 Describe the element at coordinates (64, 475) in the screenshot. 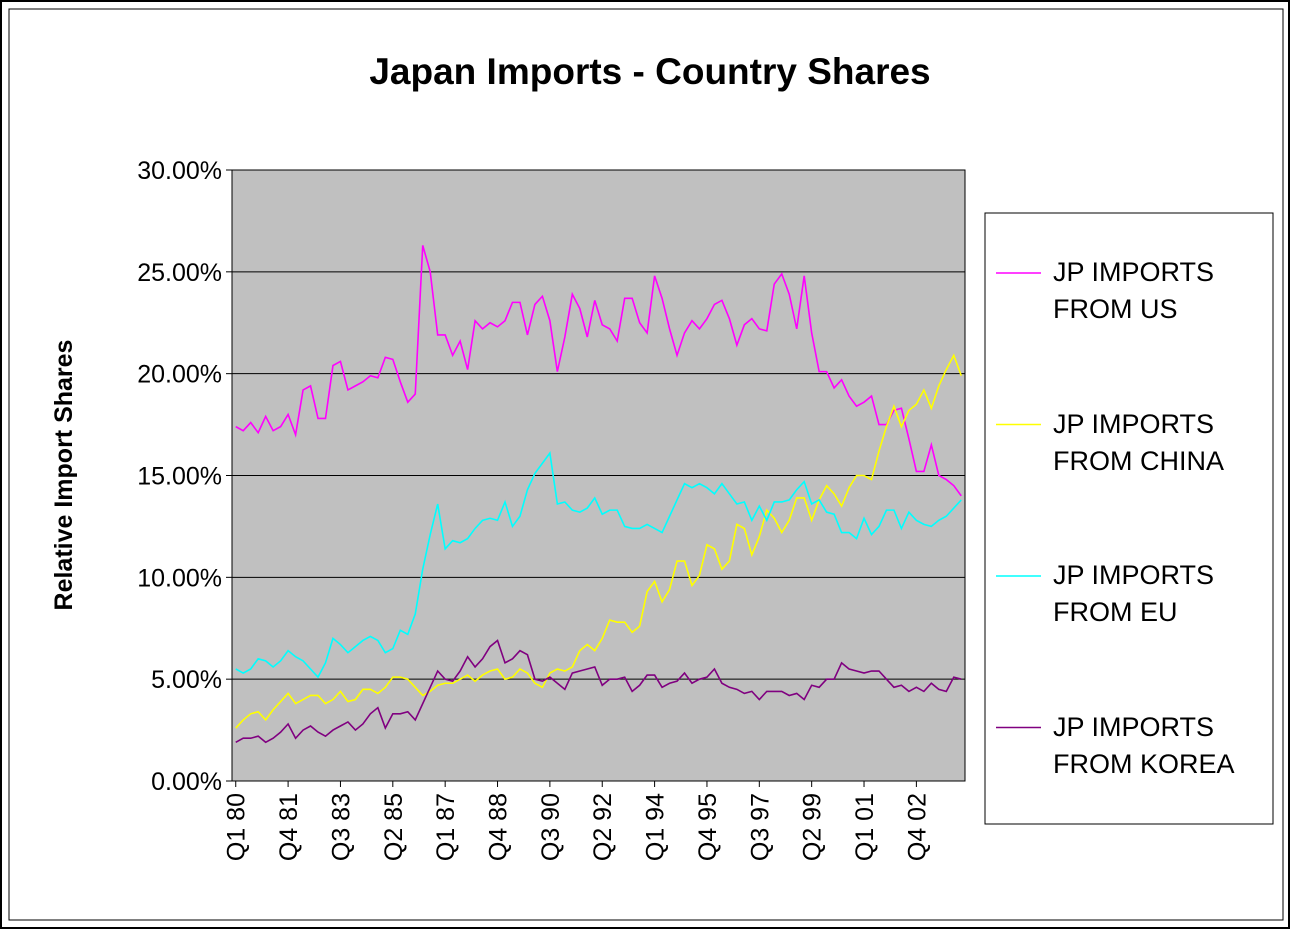

I see `y-axis-title: Relative Import Shares` at that location.